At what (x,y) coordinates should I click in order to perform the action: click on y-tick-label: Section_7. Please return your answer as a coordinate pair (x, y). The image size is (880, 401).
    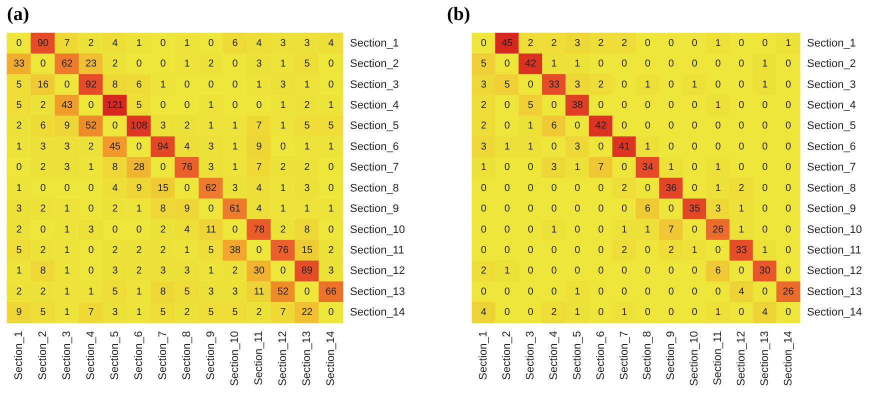
    Looking at the image, I should click on (831, 168).